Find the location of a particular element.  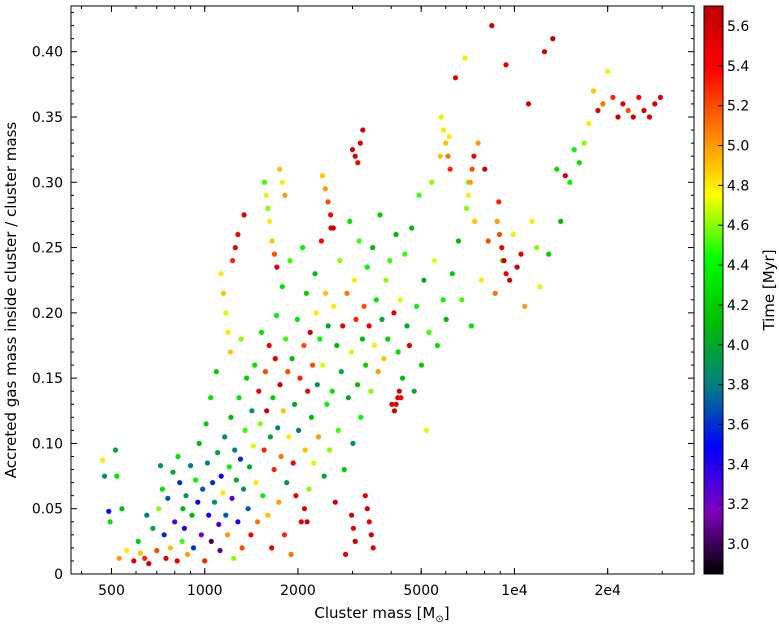

x-axis-label-suffix: ] is located at coordinates (447, 613).